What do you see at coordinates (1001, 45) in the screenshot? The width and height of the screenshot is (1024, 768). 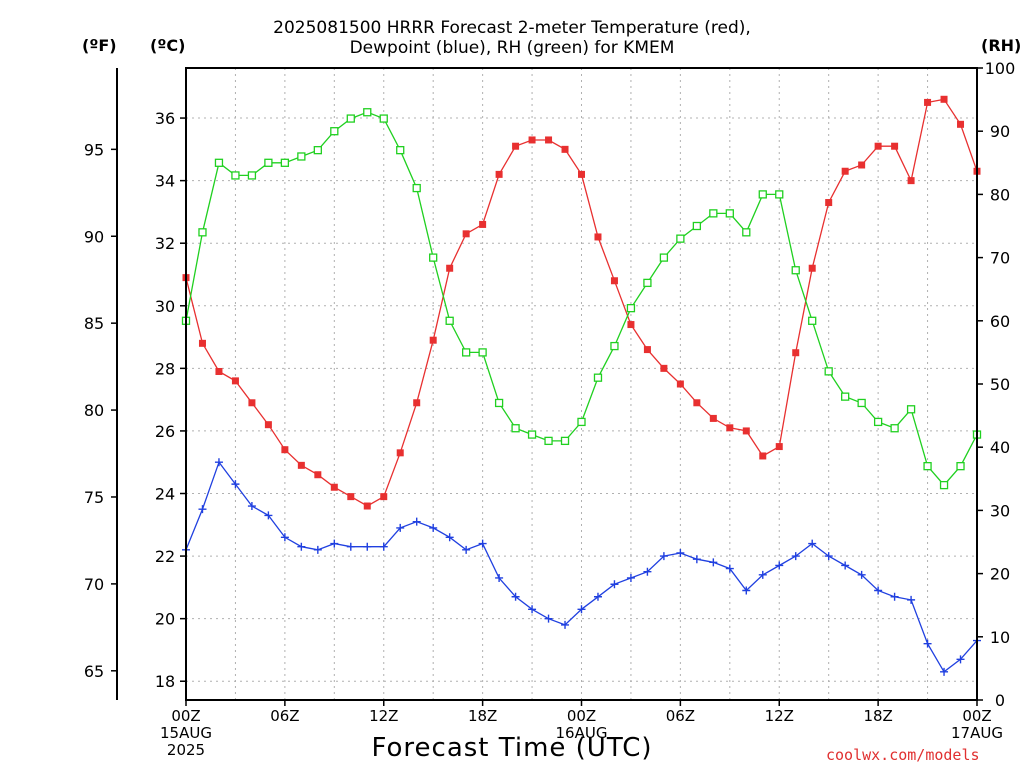 I see `rh-unit-label: (RH)` at bounding box center [1001, 45].